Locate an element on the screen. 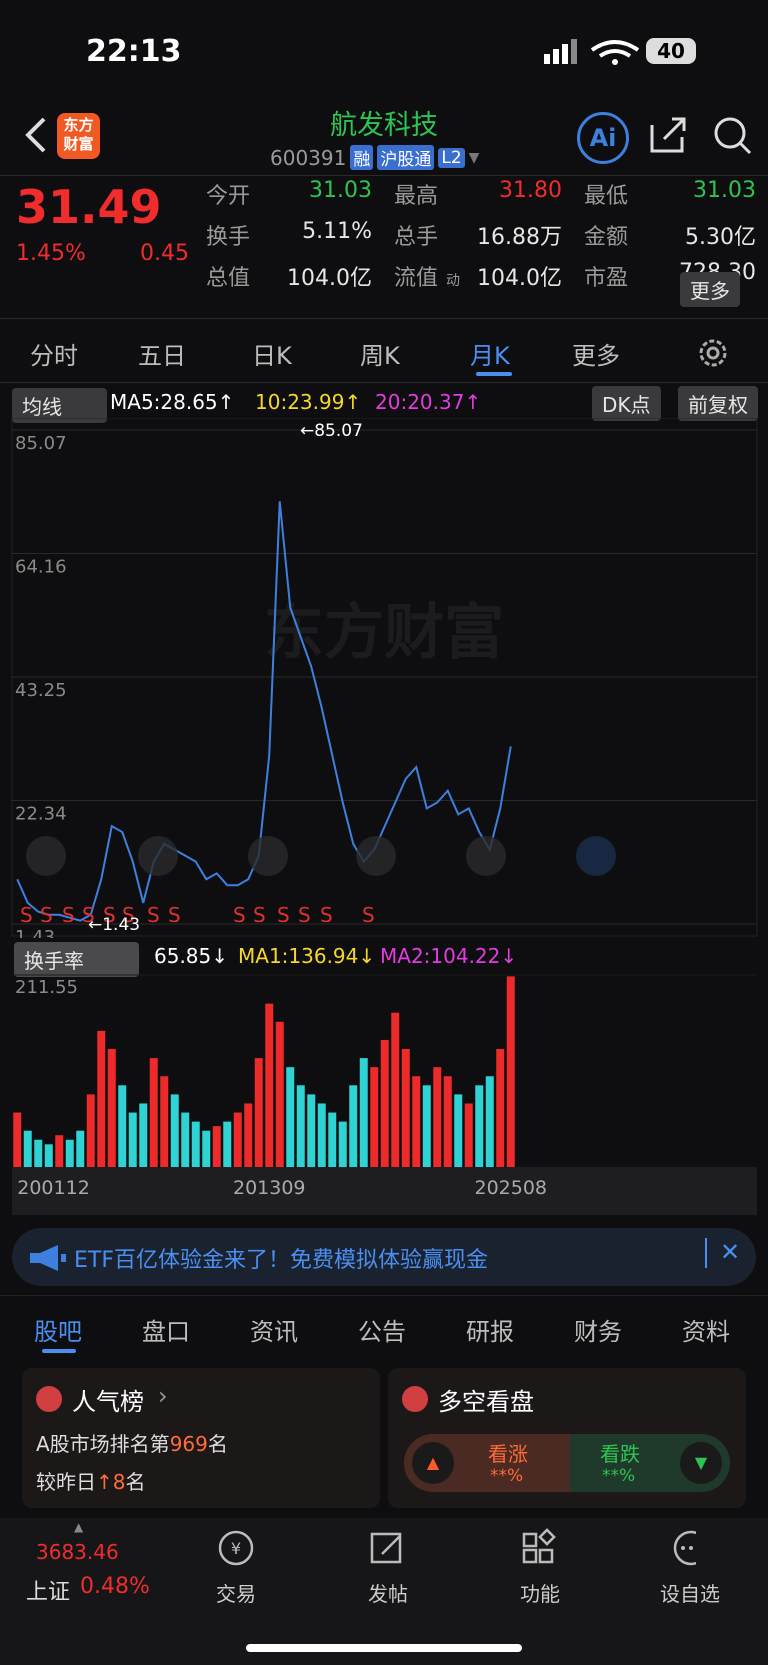 This screenshot has height=1665, width=768. tab-active: 月K is located at coordinates (490, 356).